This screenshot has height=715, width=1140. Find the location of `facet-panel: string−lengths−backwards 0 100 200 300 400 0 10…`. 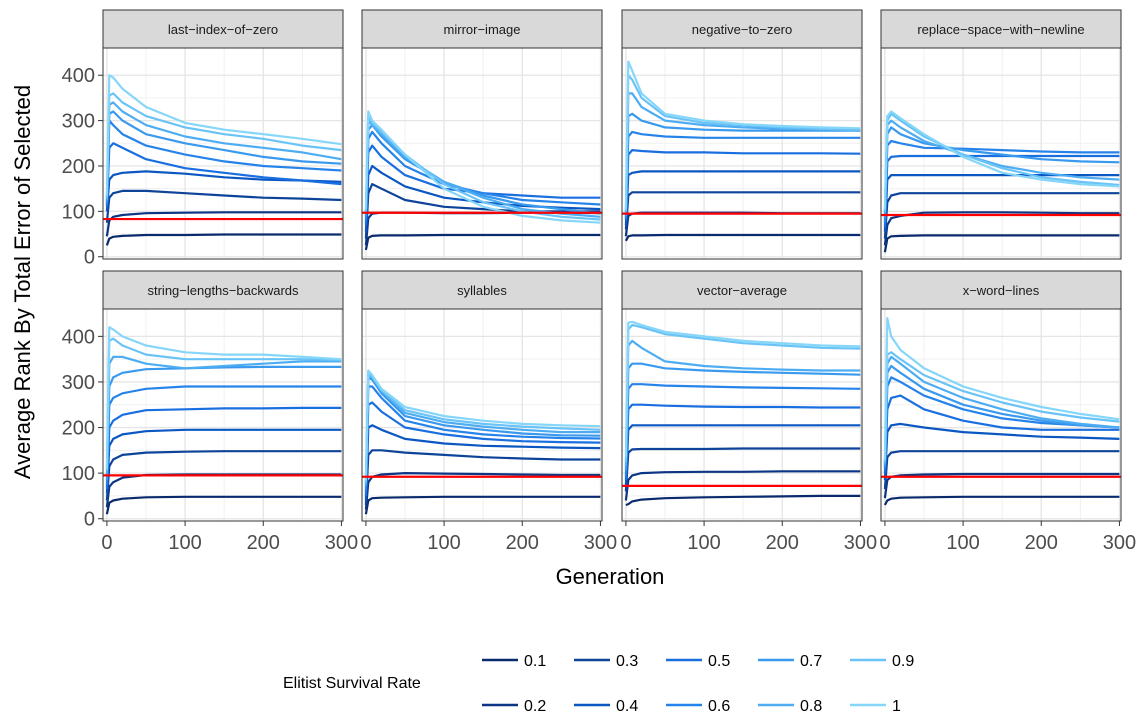

facet-panel: string−lengths−backwards 0 100 200 300 400 0 10… is located at coordinates (210, 412).